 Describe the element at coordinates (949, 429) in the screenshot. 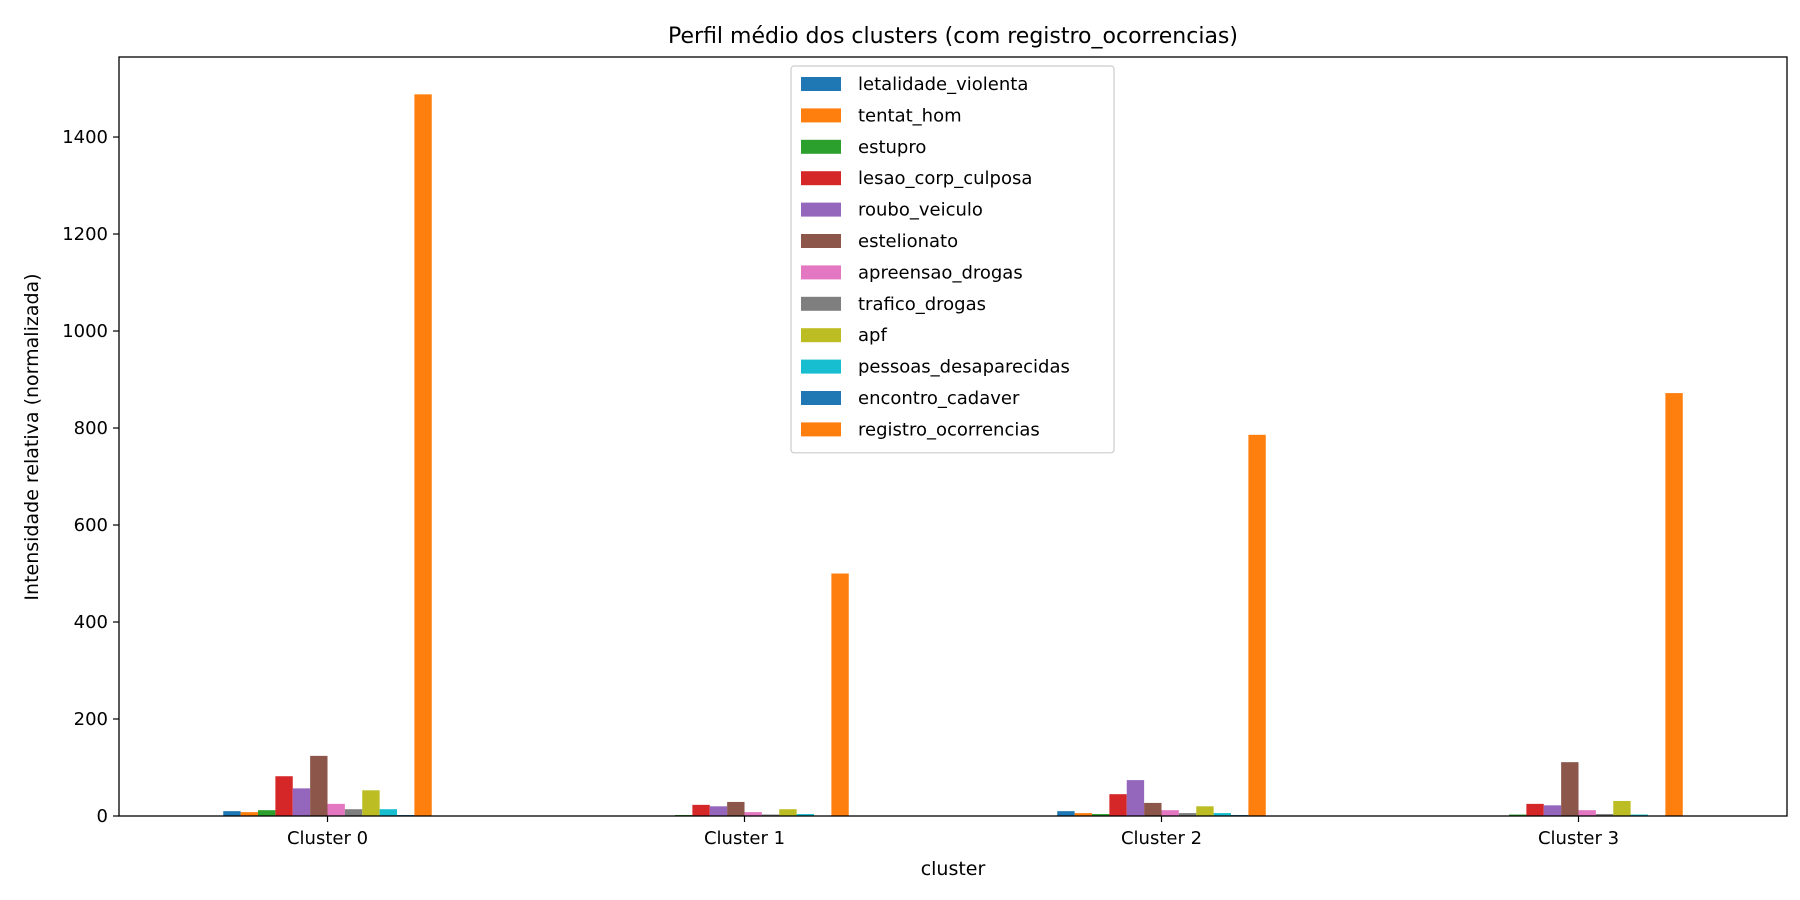

I see `legend-label: registro_ocorrencias` at that location.